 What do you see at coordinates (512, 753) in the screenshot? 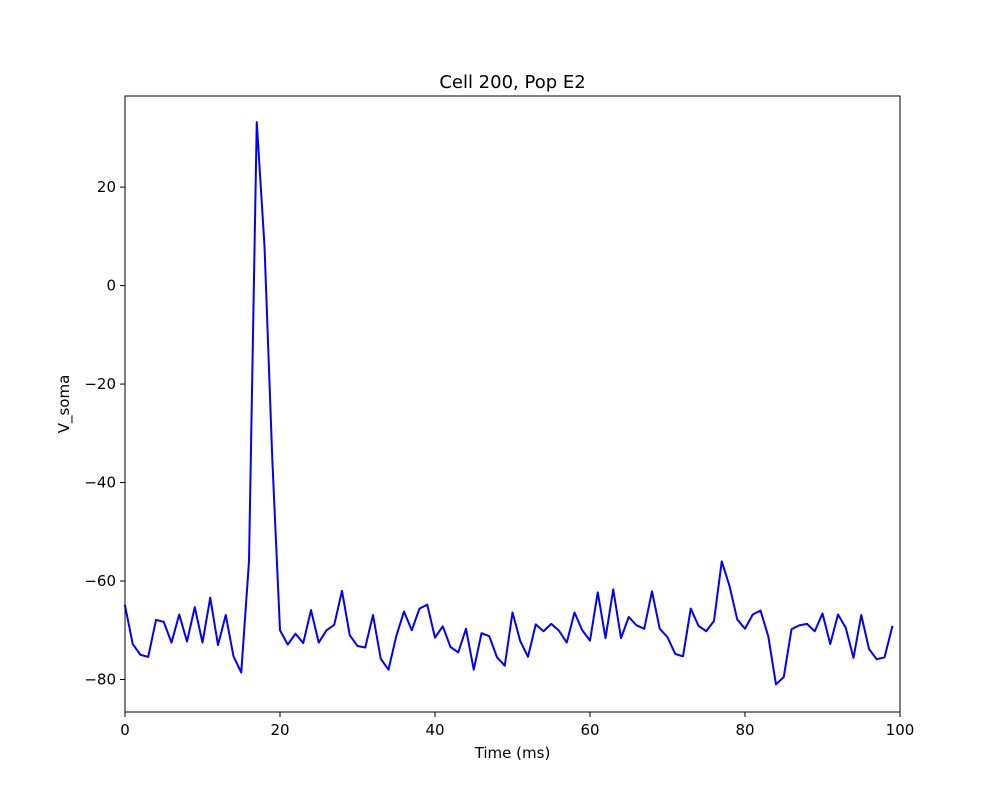
I see `x-axis-label: Time (ms)` at bounding box center [512, 753].